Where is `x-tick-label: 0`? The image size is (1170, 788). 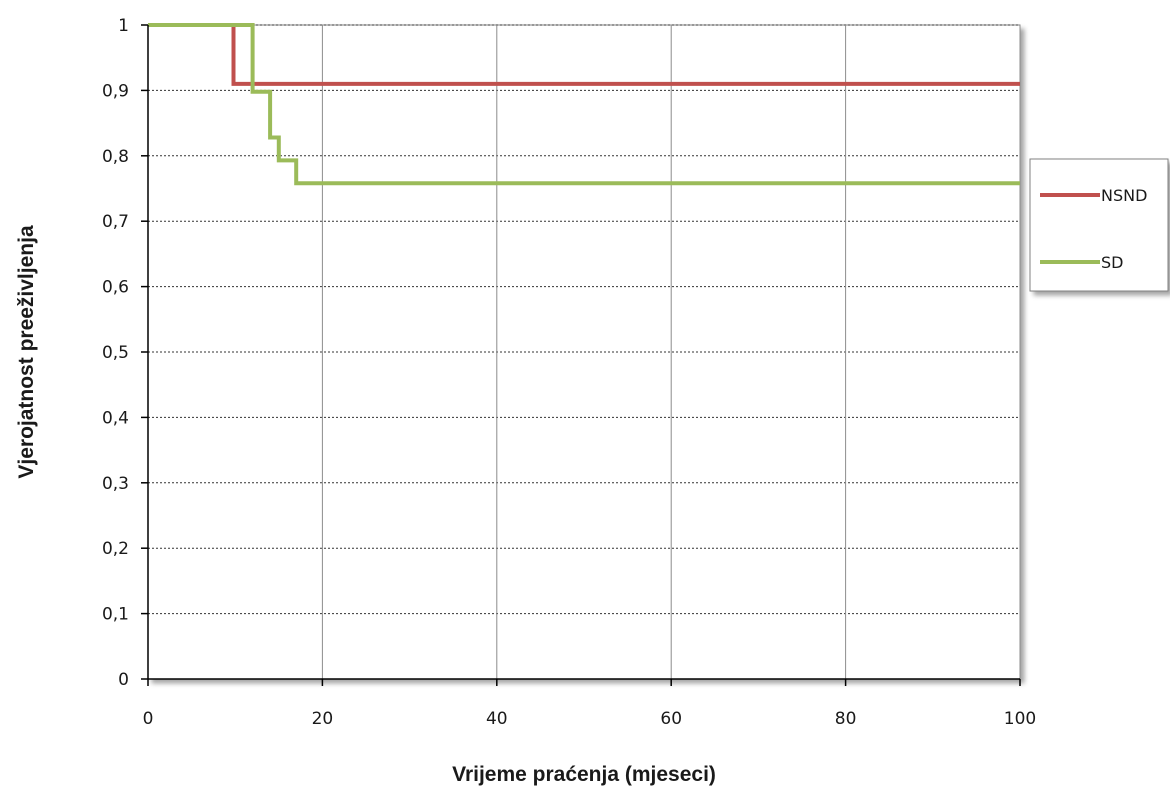
x-tick-label: 0 is located at coordinates (148, 719).